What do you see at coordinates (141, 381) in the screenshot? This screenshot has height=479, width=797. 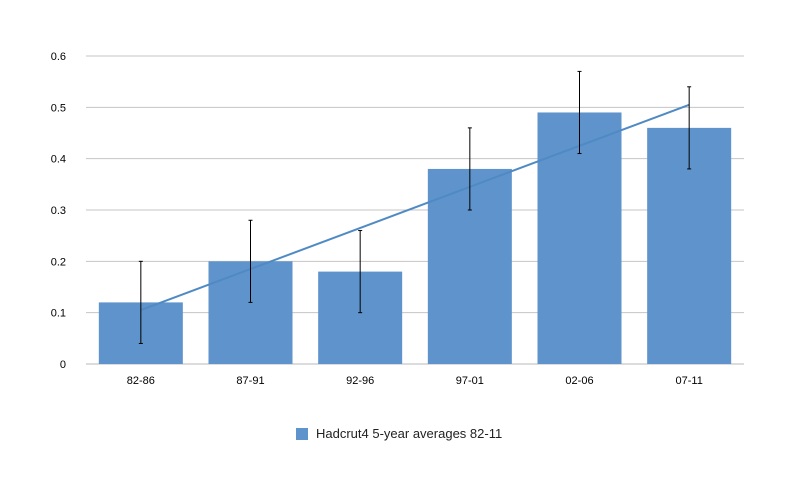 I see `x-tick-label: 82-86` at bounding box center [141, 381].